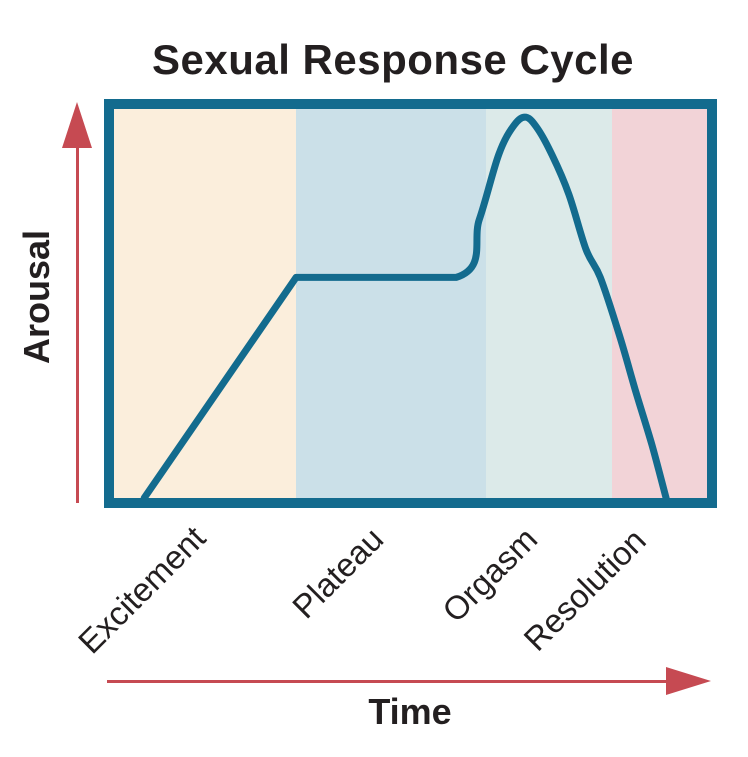 This screenshot has width=748, height=757. What do you see at coordinates (141, 589) in the screenshot?
I see `phase-label-excitement: Excitement` at bounding box center [141, 589].